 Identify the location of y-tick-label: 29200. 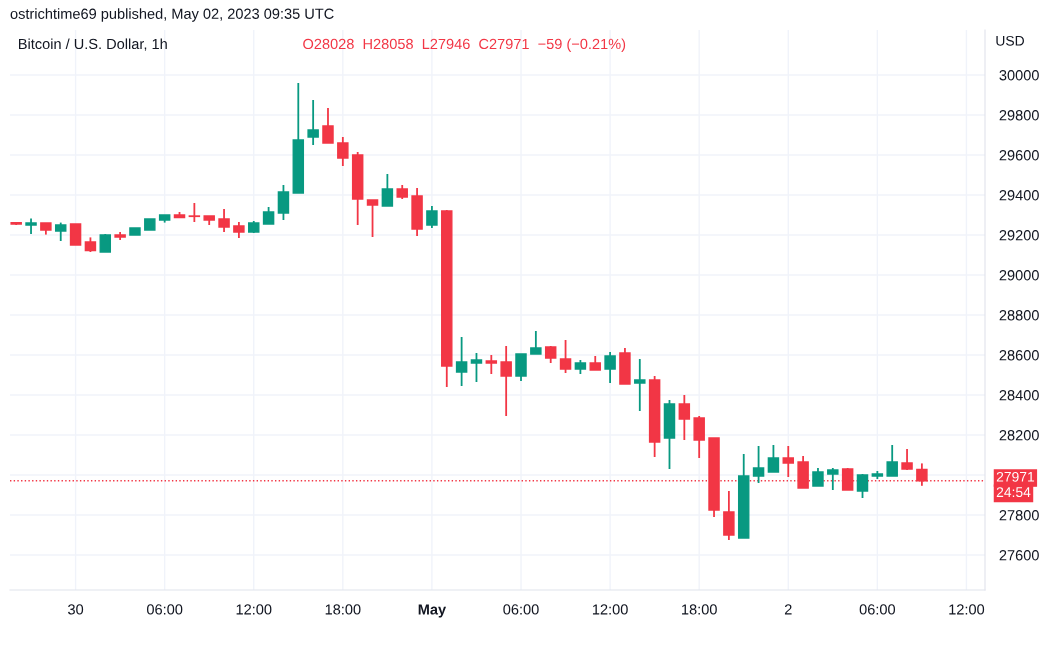
(1019, 235).